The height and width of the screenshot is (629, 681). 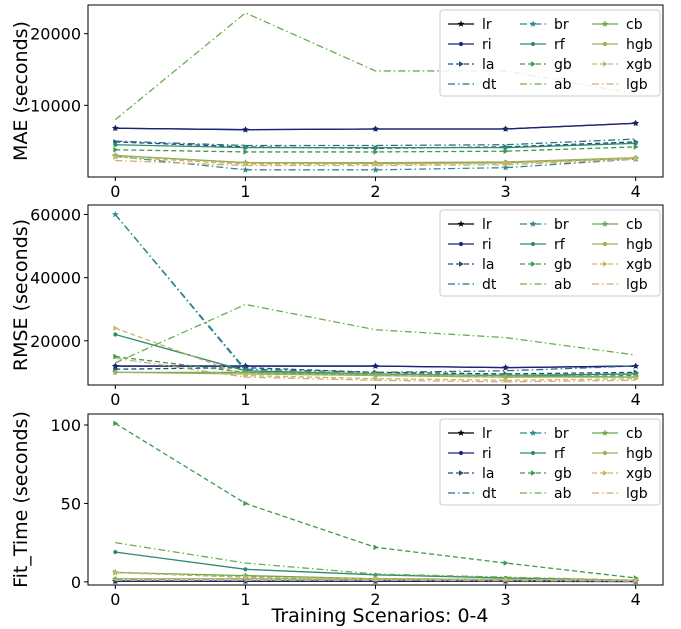 What do you see at coordinates (605, 473) in the screenshot?
I see `legend-marker-xgb` at bounding box center [605, 473].